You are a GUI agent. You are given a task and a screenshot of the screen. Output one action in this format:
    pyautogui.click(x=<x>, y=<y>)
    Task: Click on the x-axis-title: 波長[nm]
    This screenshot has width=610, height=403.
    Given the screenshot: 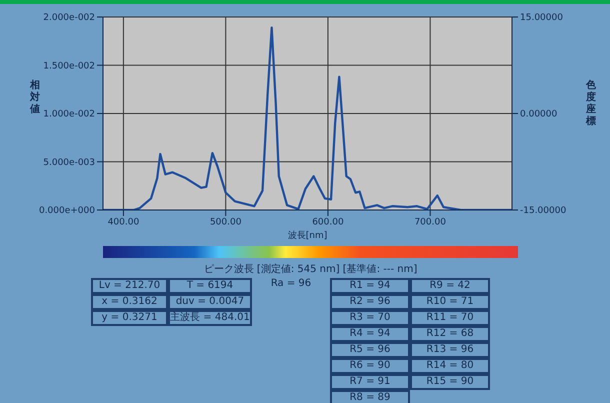 What is the action you would take?
    pyautogui.click(x=308, y=235)
    